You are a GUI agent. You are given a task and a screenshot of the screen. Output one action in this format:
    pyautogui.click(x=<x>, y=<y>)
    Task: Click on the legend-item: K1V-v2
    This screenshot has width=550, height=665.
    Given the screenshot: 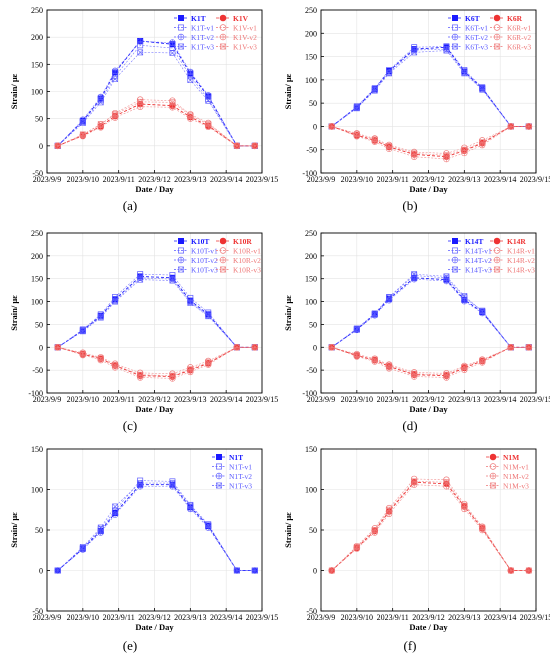 What is the action you would take?
    pyautogui.click(x=236, y=37)
    